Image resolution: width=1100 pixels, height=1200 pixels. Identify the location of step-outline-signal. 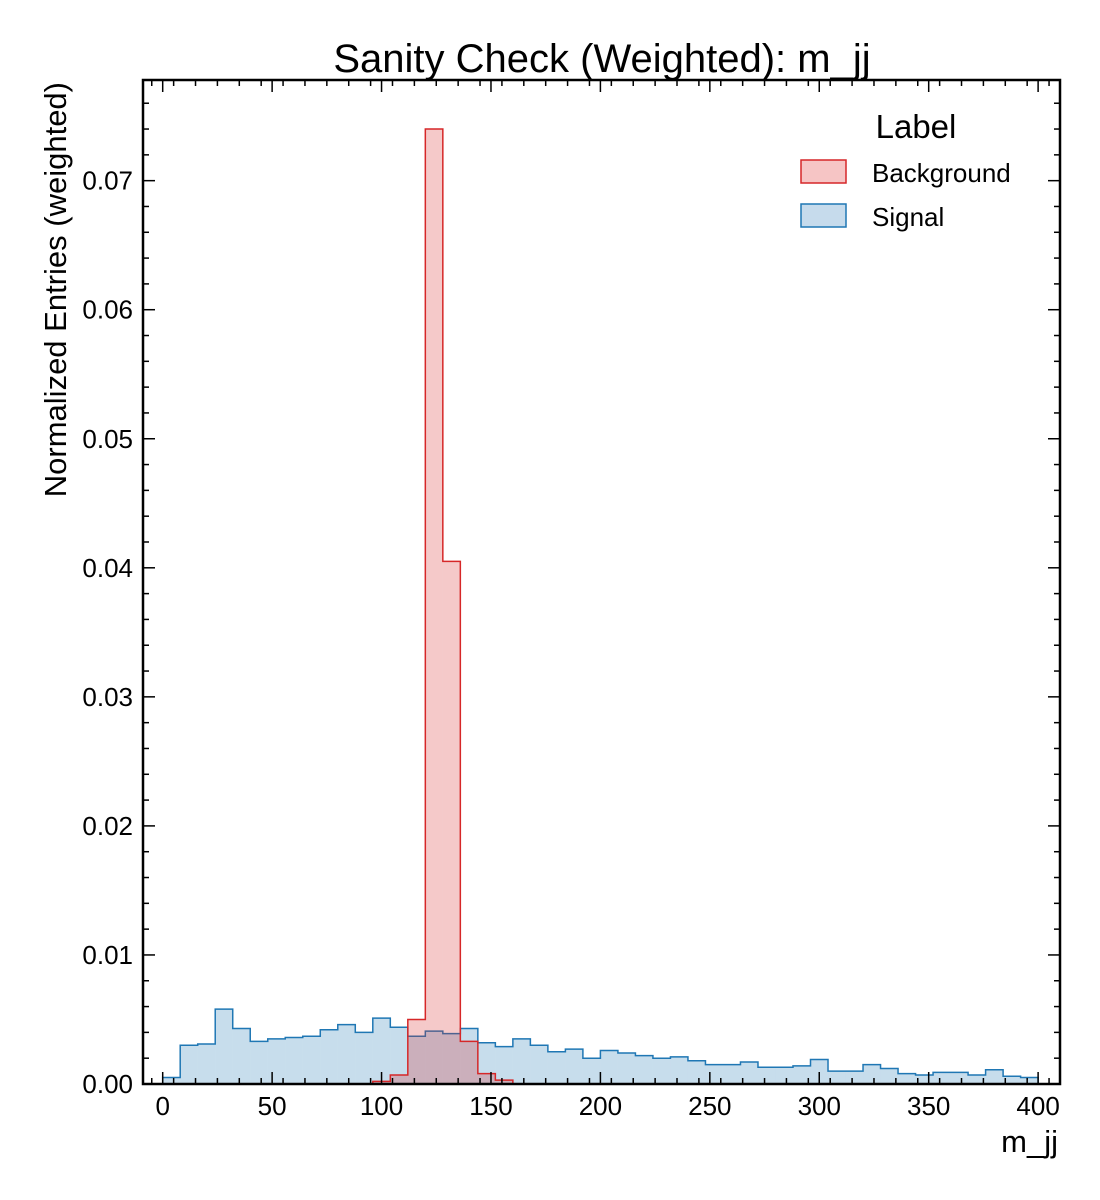
(600, 1046).